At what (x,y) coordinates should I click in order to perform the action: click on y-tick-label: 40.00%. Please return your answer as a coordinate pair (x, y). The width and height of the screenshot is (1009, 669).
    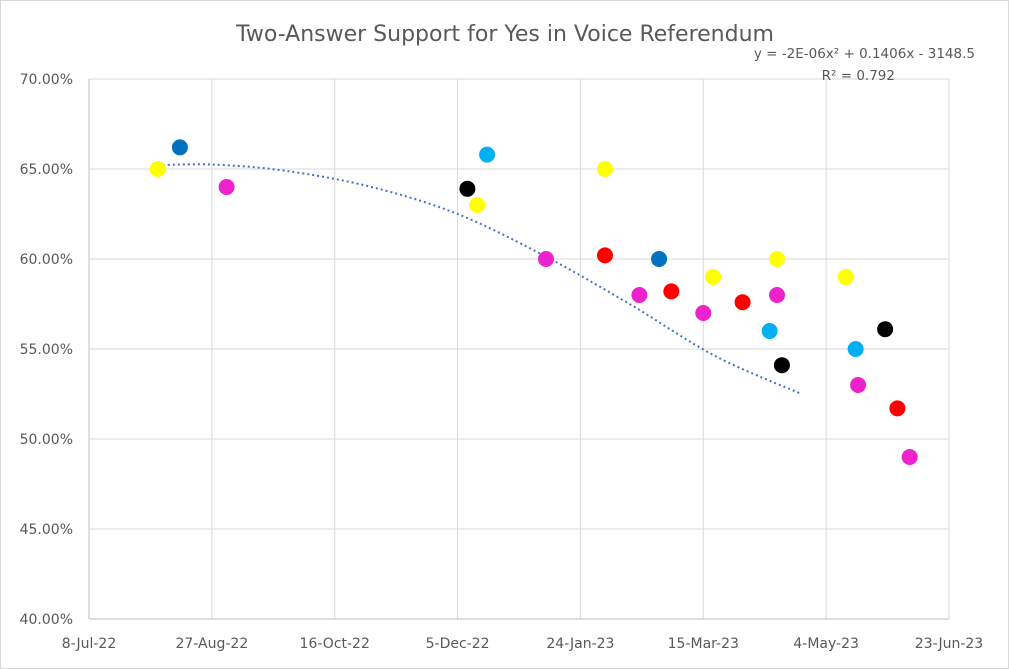
    Looking at the image, I should click on (46, 620).